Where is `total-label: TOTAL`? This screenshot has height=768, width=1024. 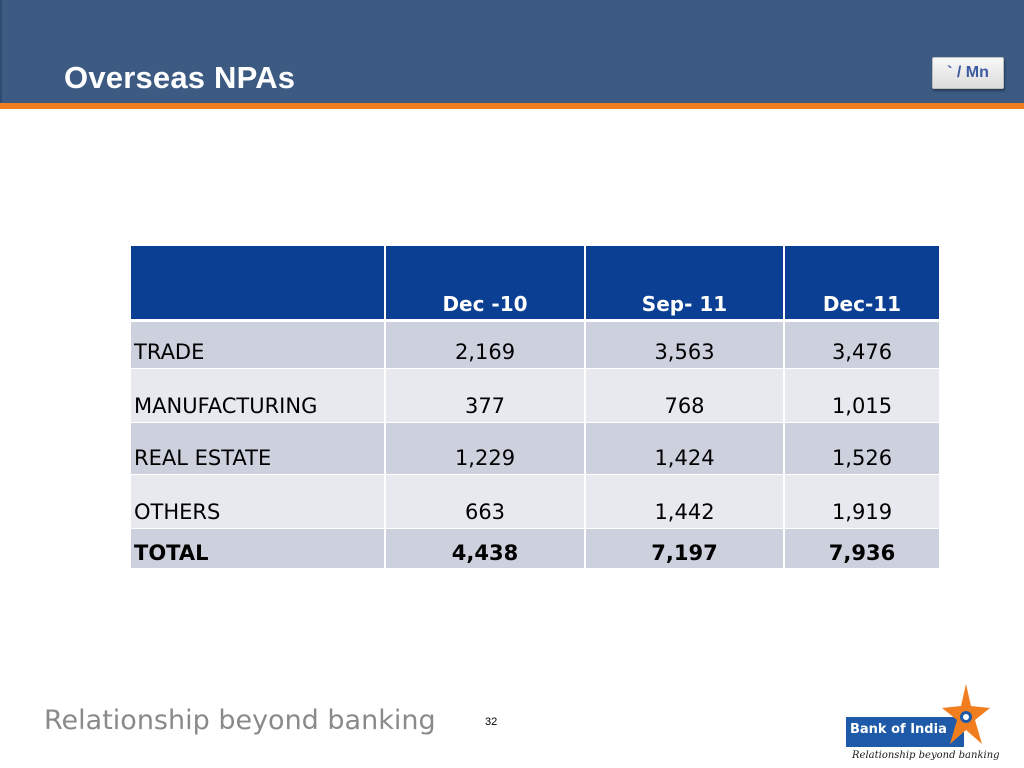
total-label: TOTAL is located at coordinates (258, 548).